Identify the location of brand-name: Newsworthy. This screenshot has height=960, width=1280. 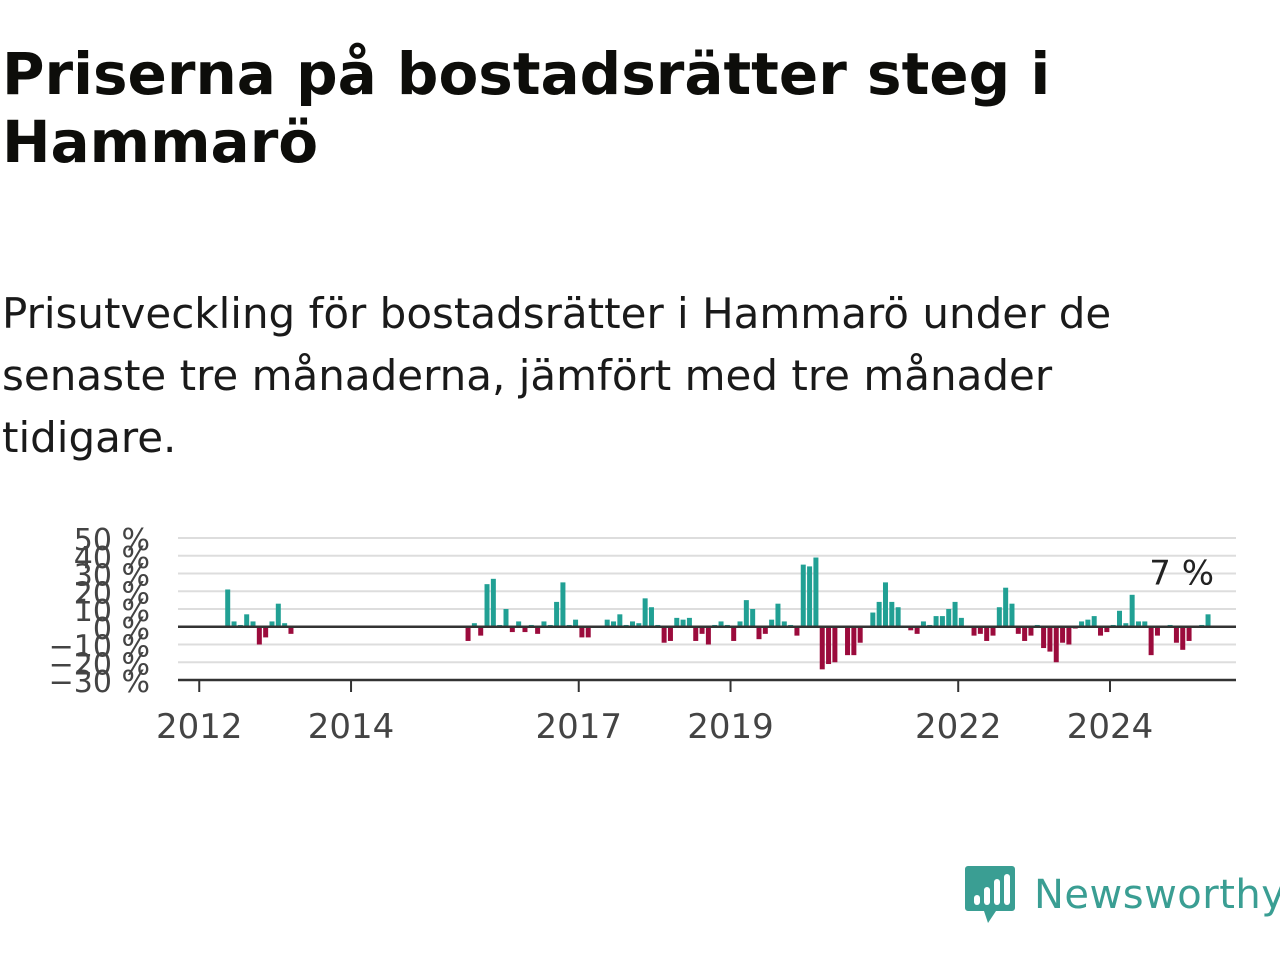
(1157, 895).